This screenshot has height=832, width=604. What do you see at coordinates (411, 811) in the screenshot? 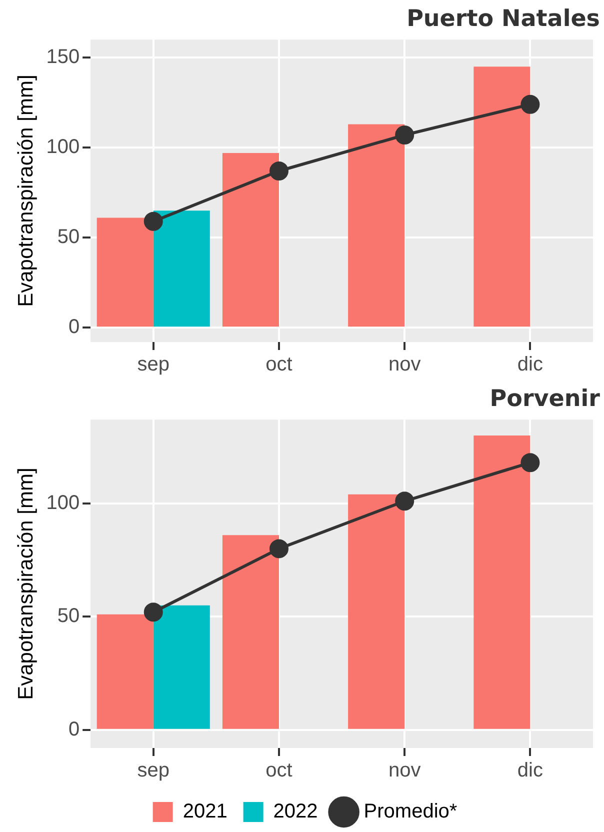
I see `legend-label: Promedio*` at bounding box center [411, 811].